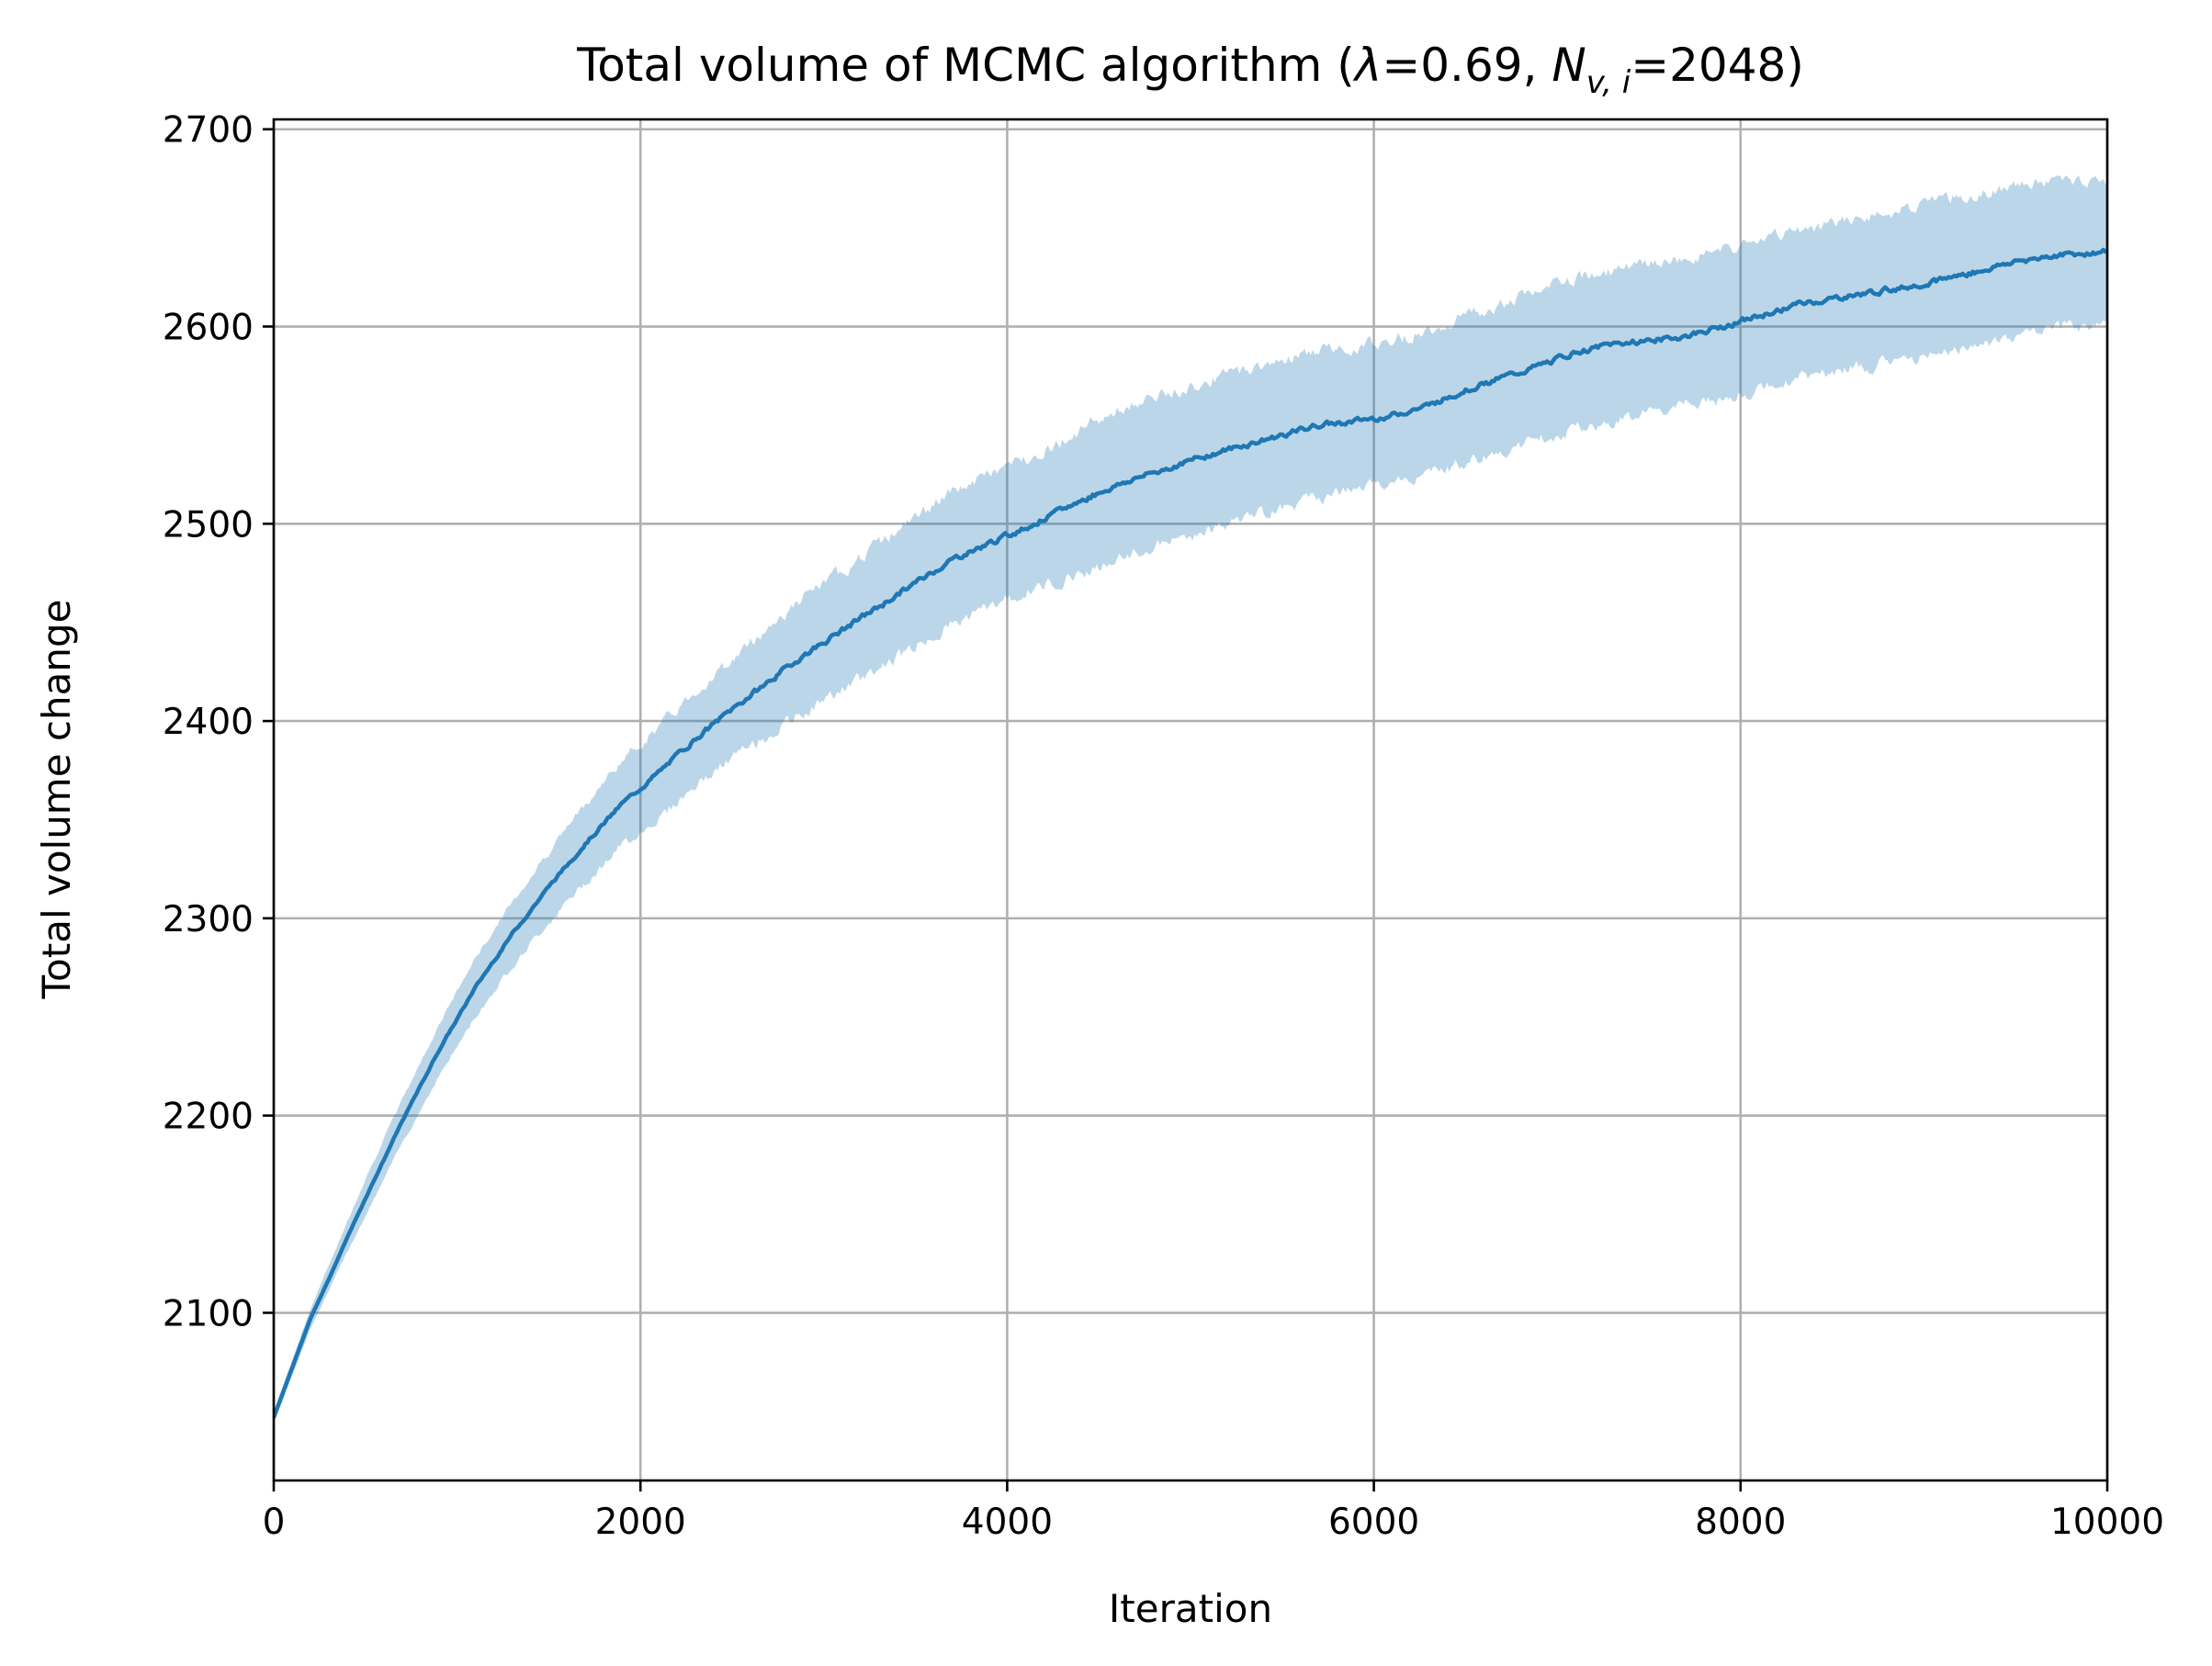  What do you see at coordinates (1007, 1522) in the screenshot?
I see `x-tick-label: 4000` at bounding box center [1007, 1522].